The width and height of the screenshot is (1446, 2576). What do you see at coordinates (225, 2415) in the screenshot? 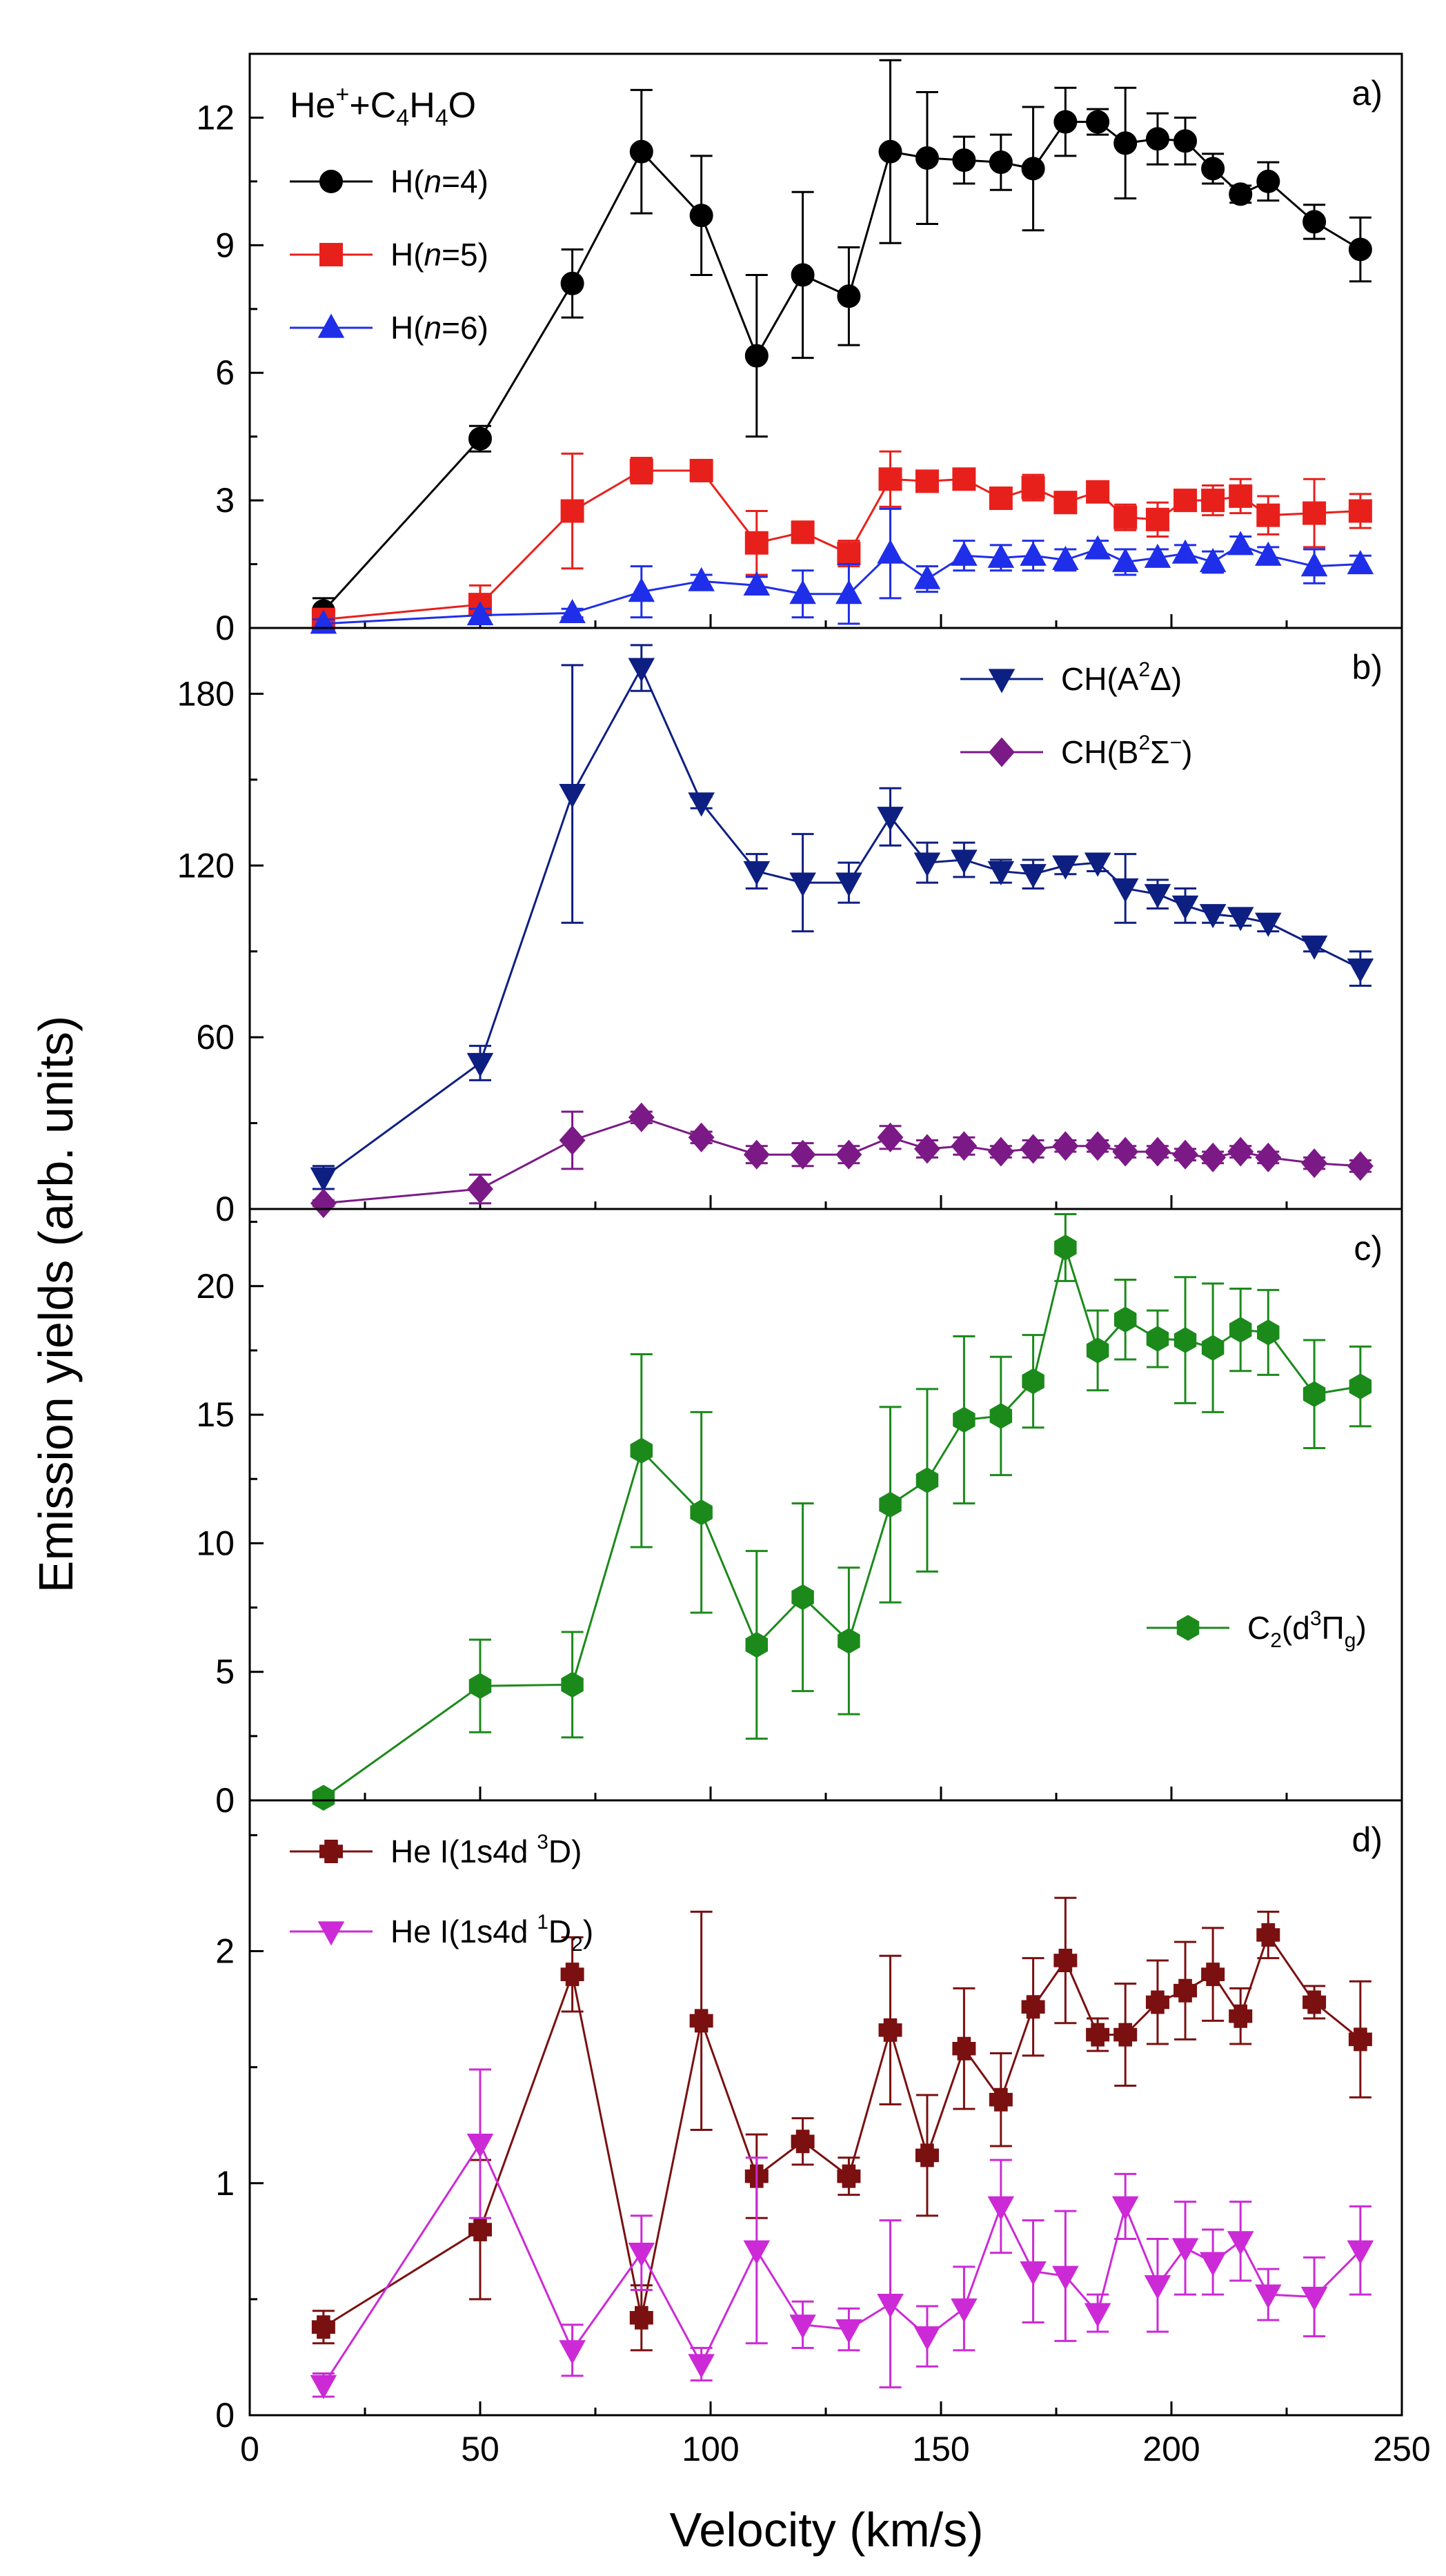
I see `y-tick-label: 0` at bounding box center [225, 2415].